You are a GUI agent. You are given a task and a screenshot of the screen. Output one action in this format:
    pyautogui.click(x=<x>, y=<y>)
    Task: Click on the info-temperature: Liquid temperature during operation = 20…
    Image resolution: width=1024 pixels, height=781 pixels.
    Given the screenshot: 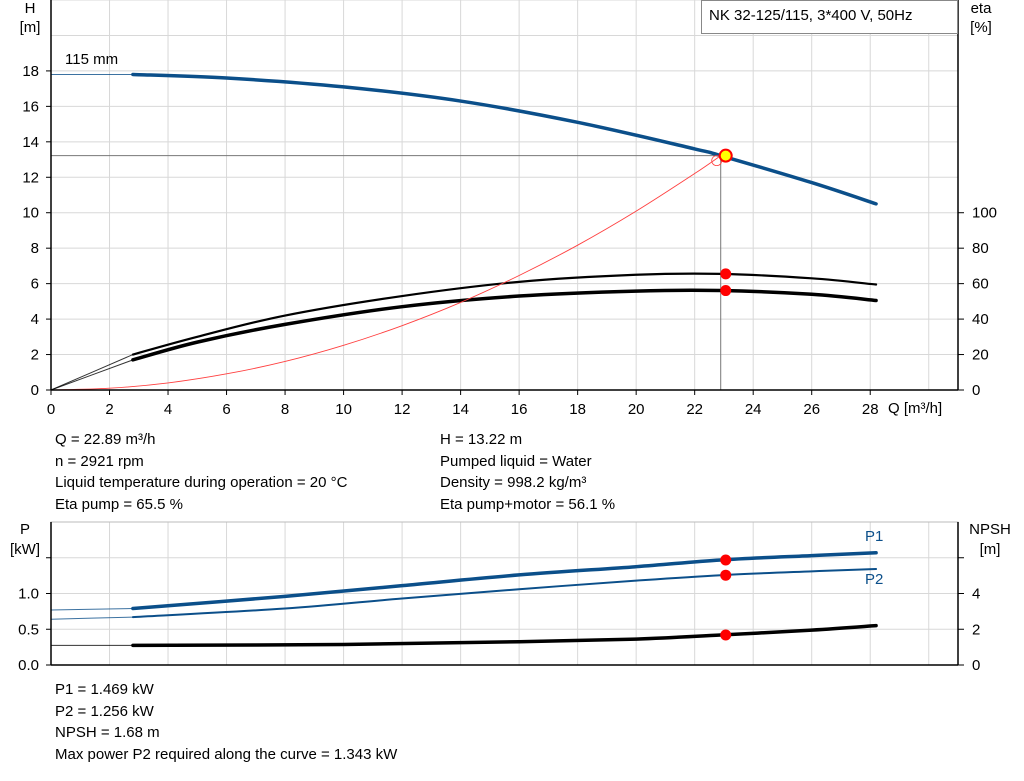 What is the action you would take?
    pyautogui.click(x=201, y=482)
    